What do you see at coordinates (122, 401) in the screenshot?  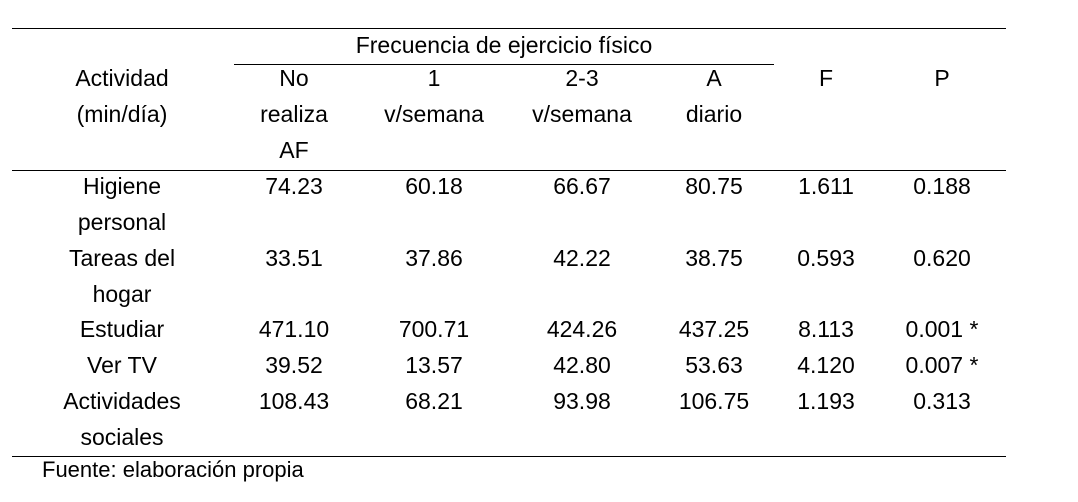 I see `cell-activity-line: Actividades` at bounding box center [122, 401].